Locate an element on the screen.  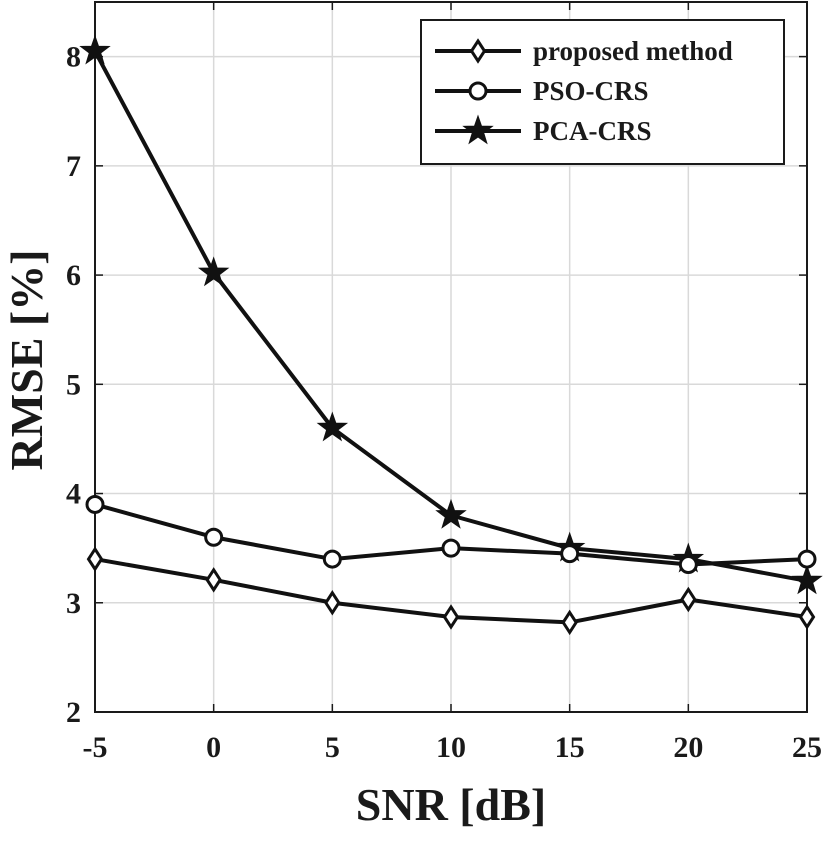
legend-label: PSO-CRS is located at coordinates (591, 91).